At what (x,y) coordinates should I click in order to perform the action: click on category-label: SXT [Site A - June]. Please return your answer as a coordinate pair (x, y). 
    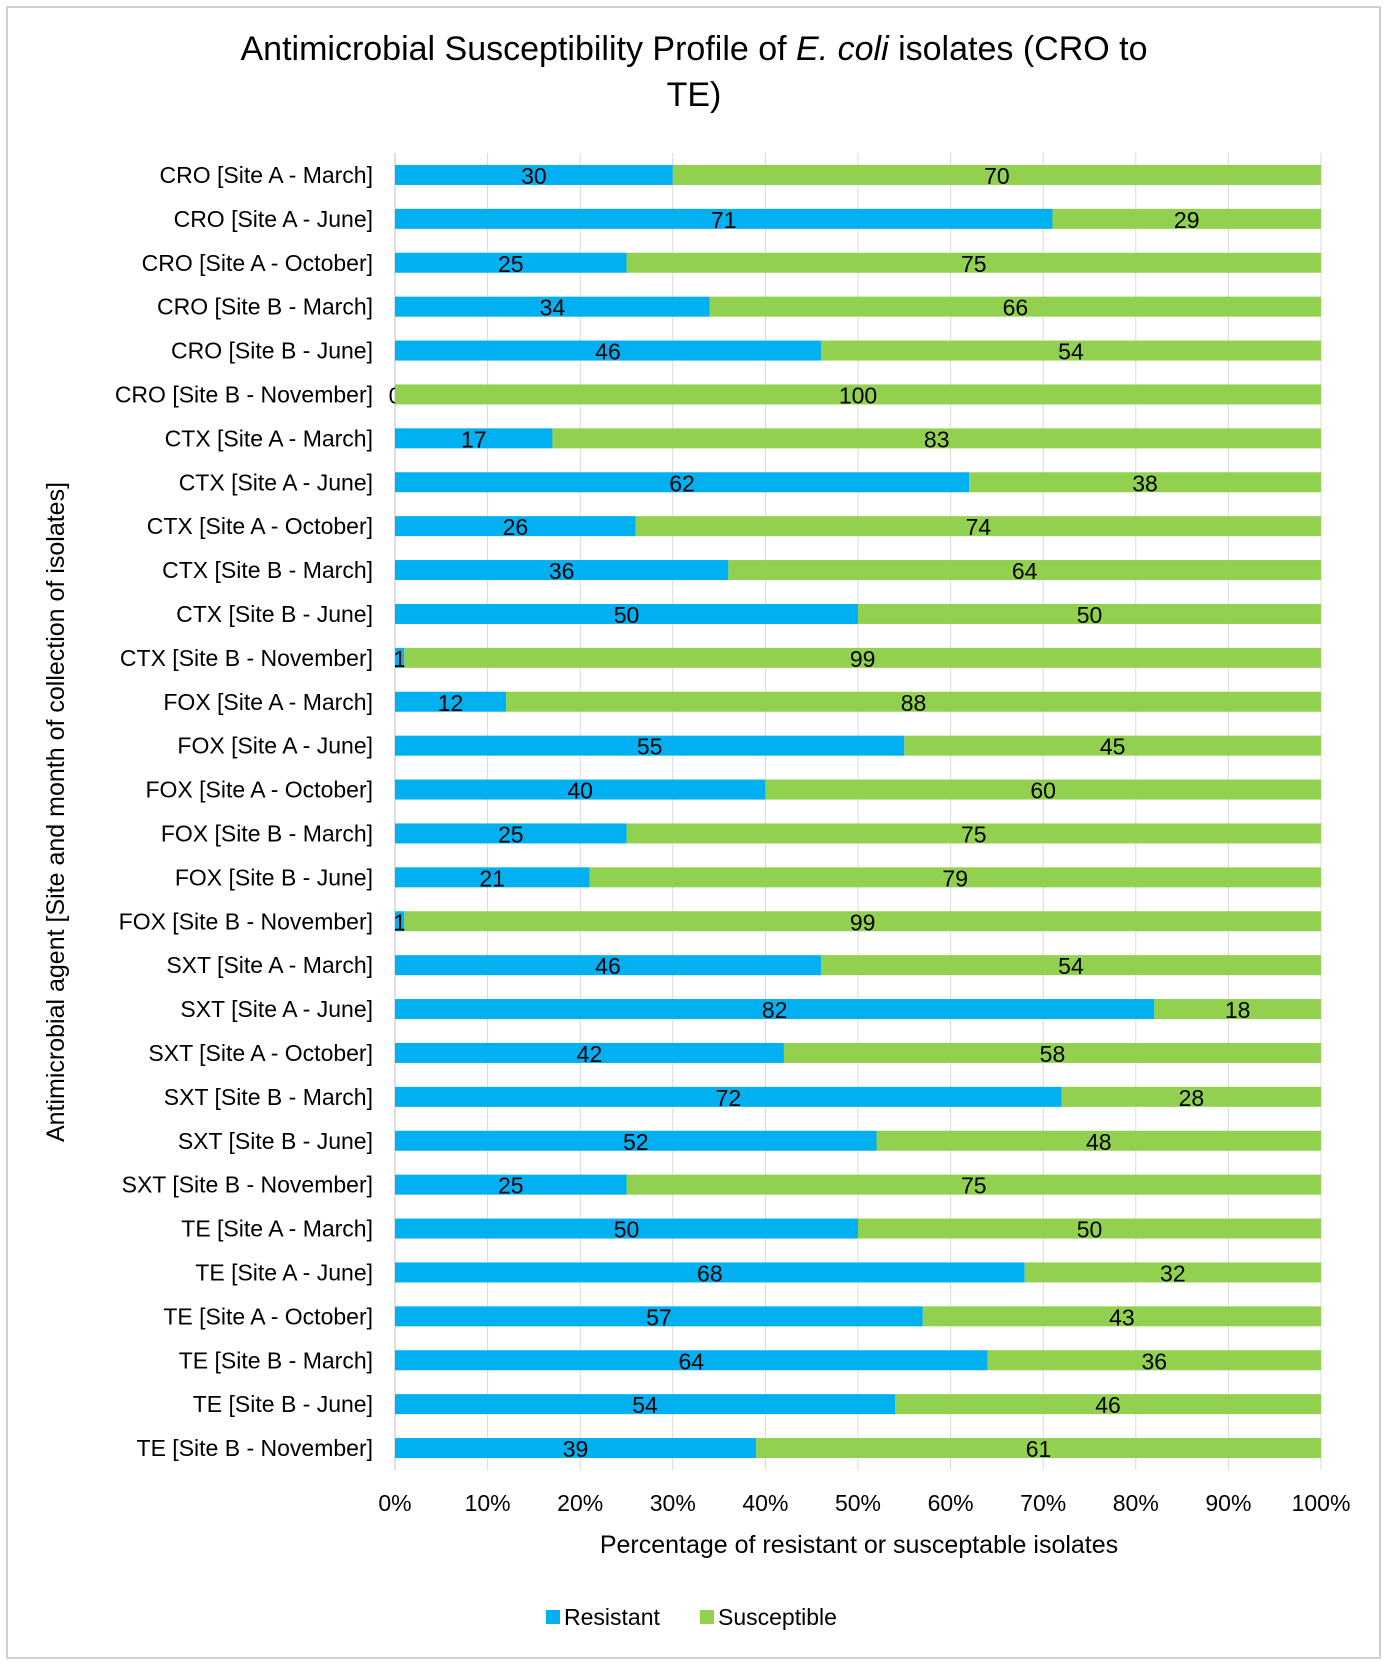
    Looking at the image, I should click on (276, 1009).